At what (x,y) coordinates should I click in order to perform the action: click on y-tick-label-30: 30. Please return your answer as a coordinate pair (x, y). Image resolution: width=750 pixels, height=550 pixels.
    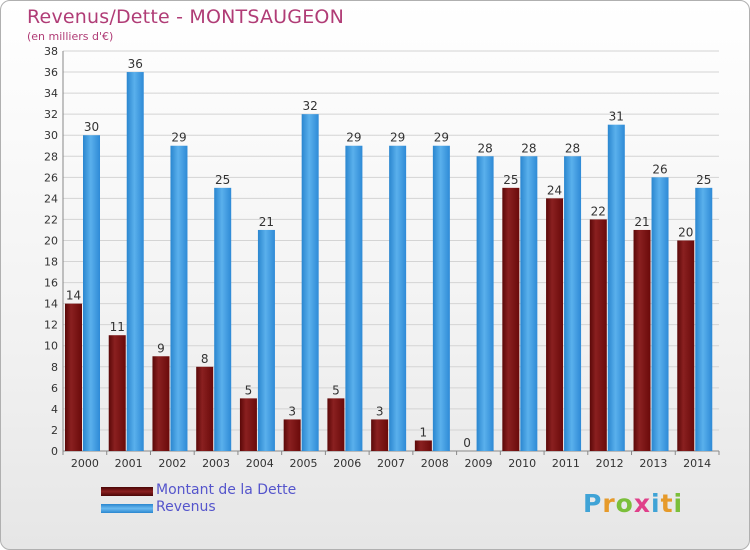
    Looking at the image, I should click on (51, 135).